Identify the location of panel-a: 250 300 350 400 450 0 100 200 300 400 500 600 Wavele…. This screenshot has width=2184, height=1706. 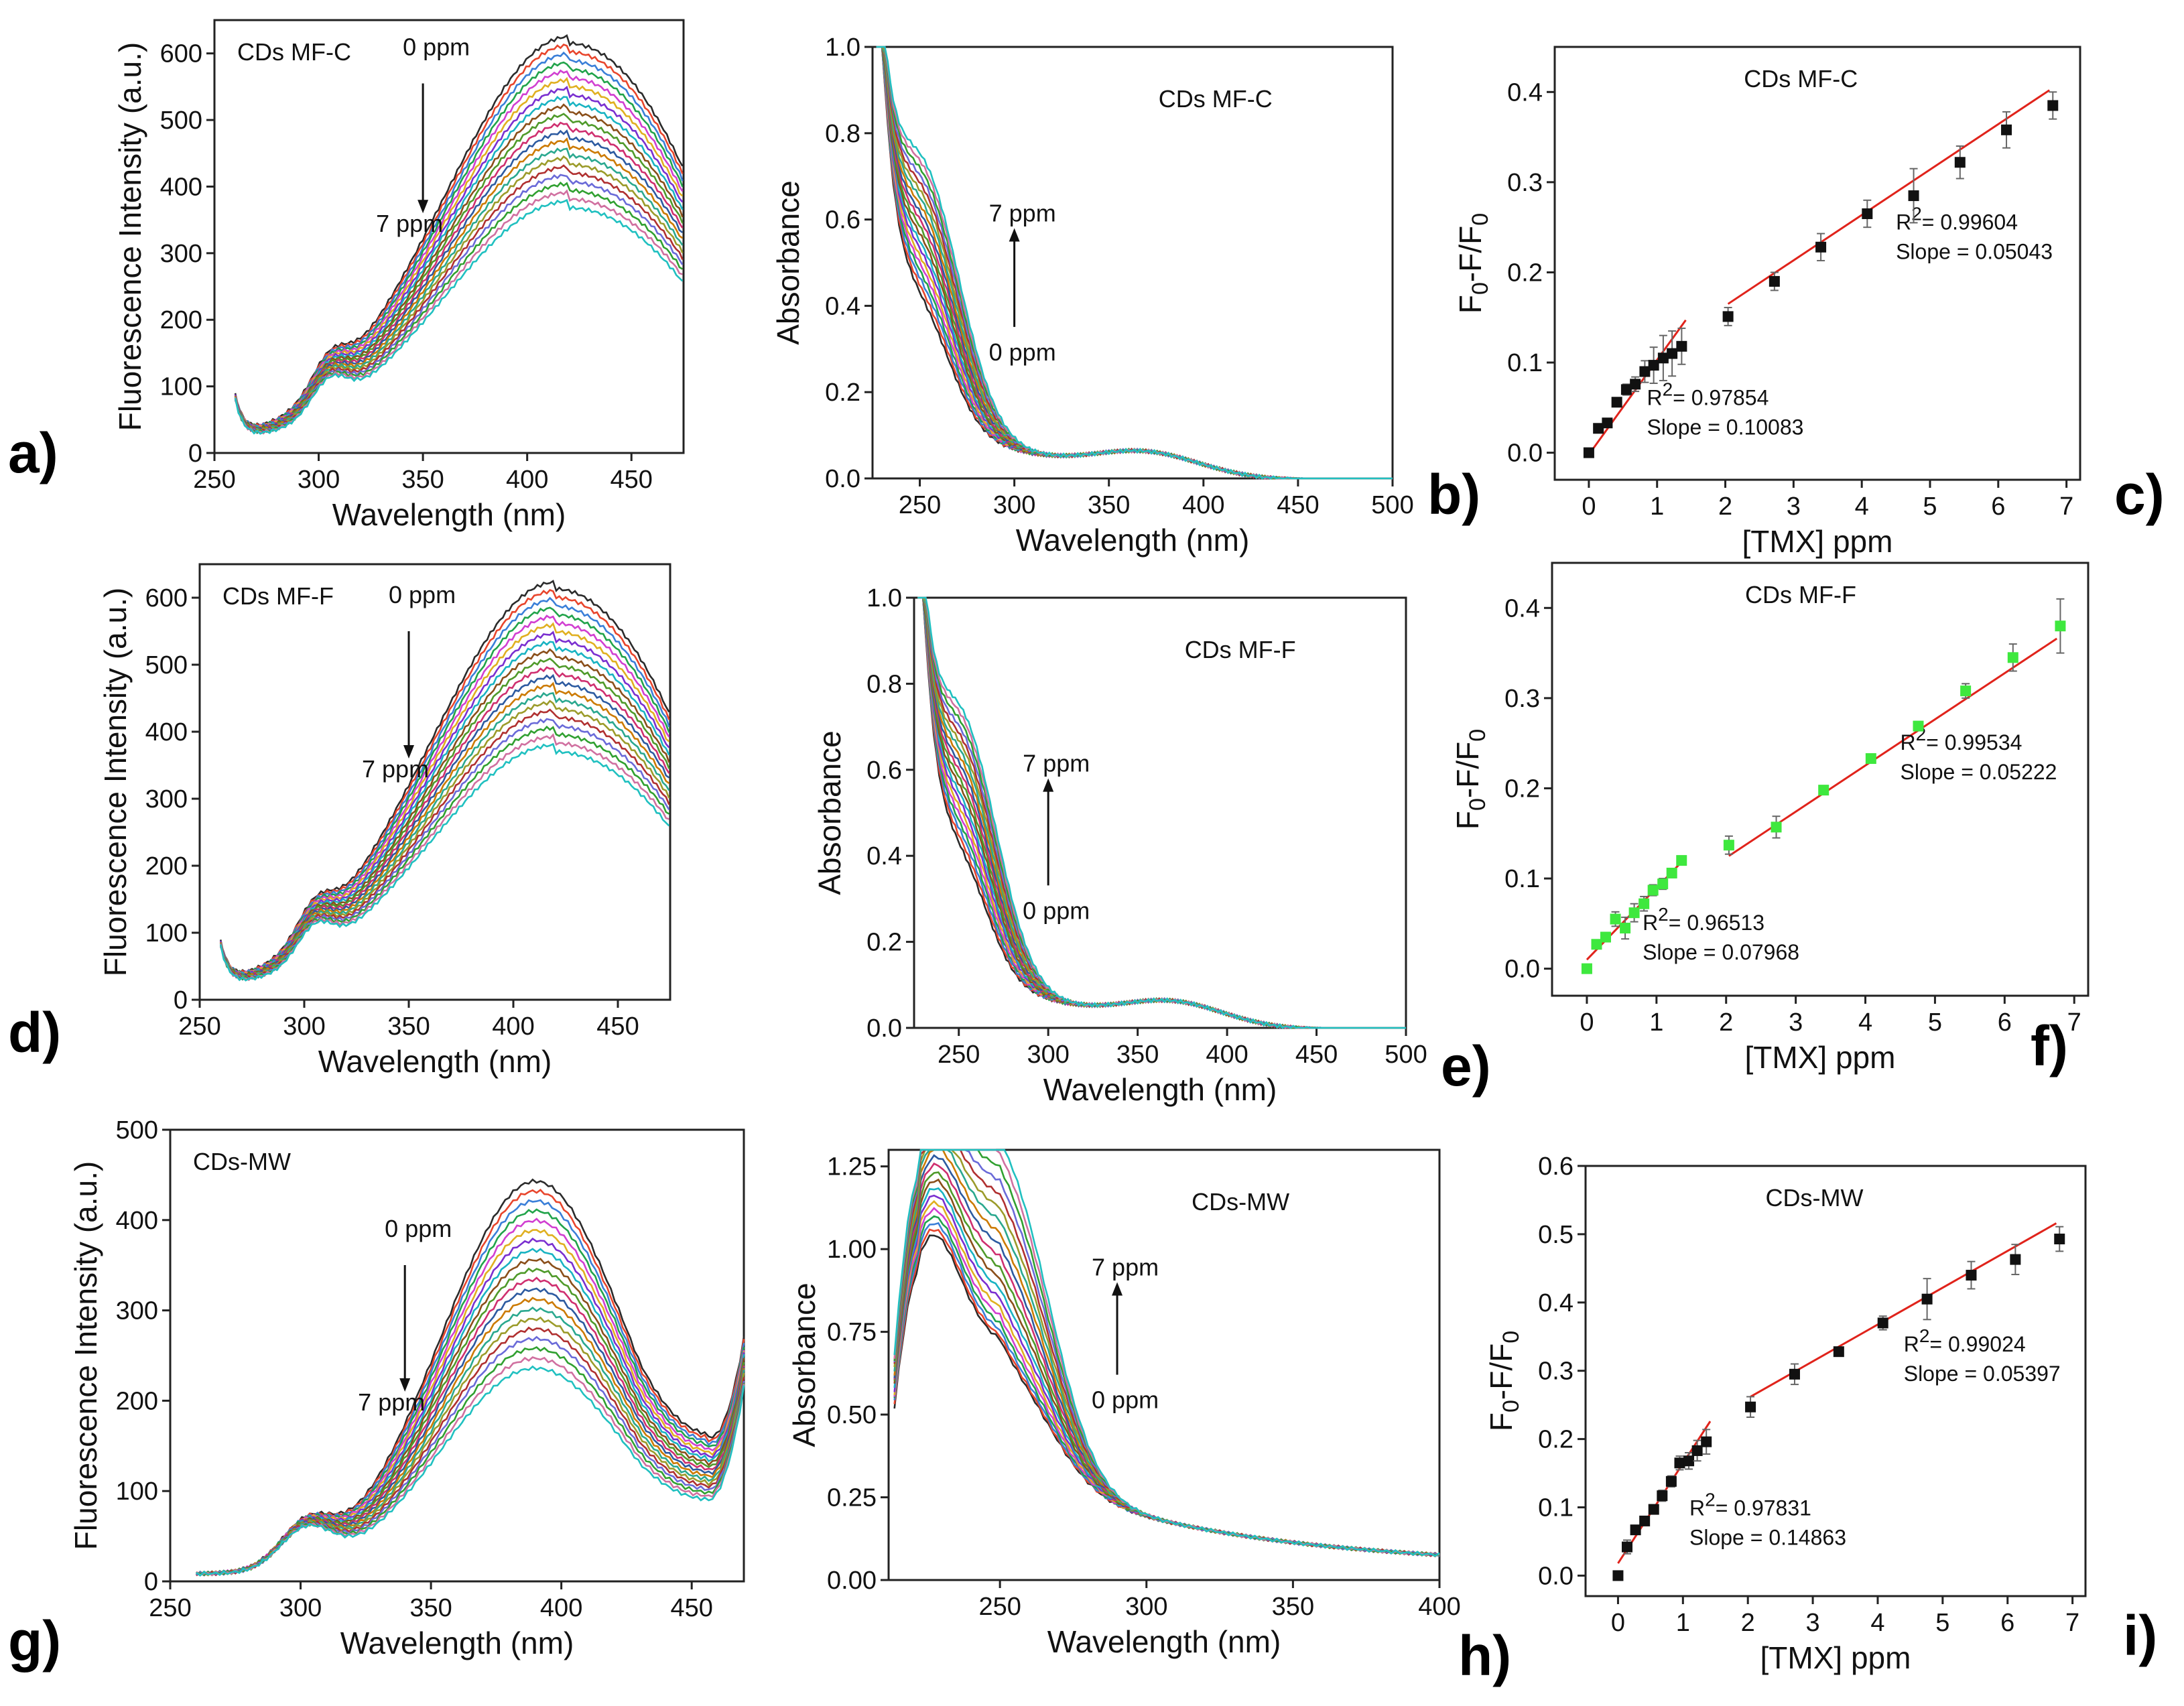
(399, 275).